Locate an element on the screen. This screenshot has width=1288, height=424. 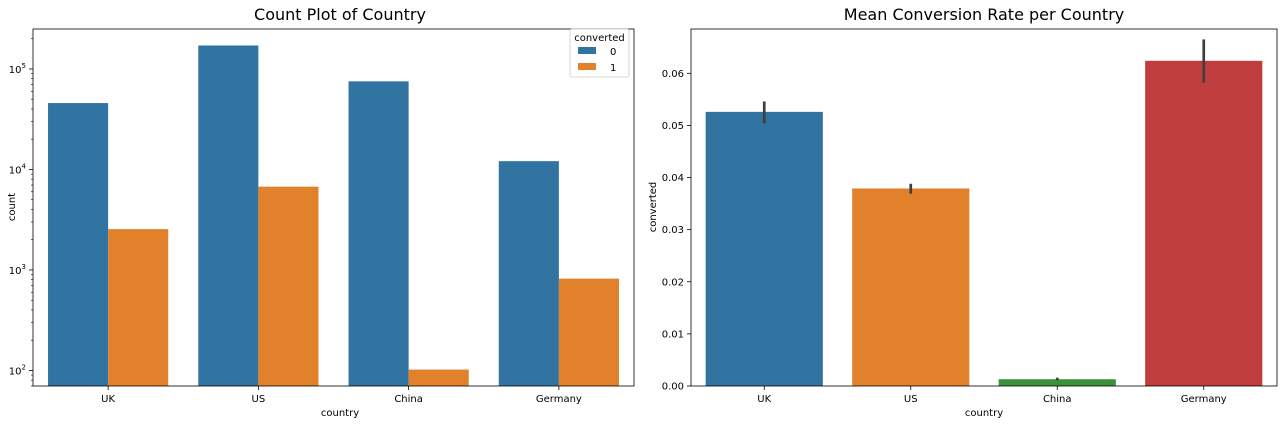
chart2-title: Mean Conversion Rate per Country is located at coordinates (984, 14).